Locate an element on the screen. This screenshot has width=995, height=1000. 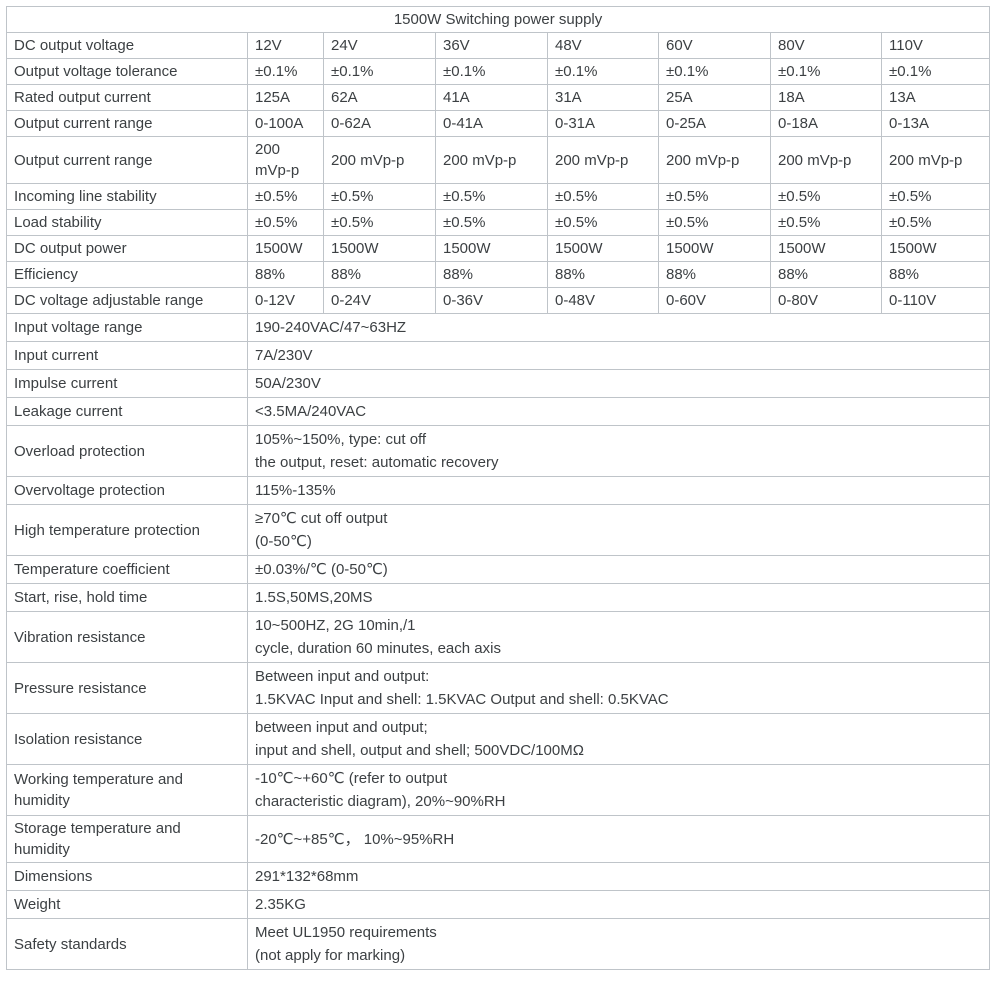
spec-value: 2.35KG is located at coordinates (618, 904).